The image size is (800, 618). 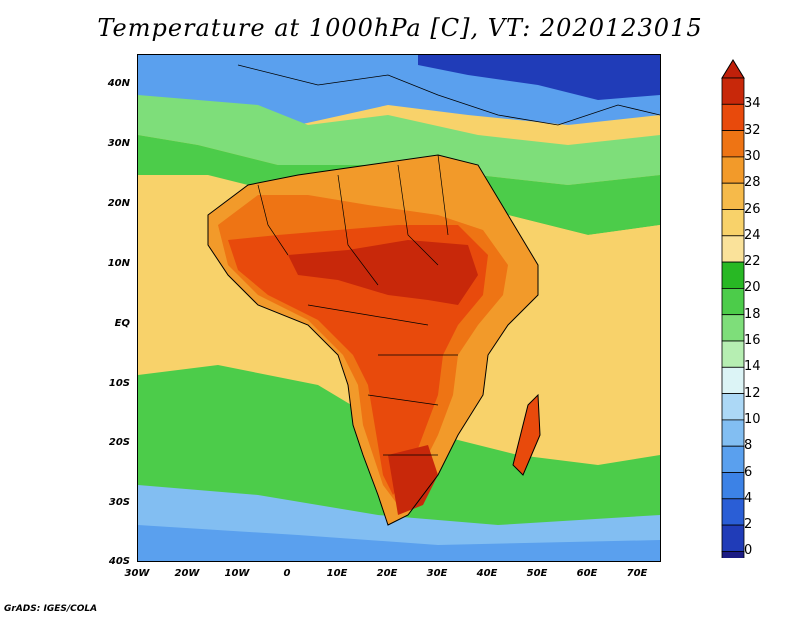 What do you see at coordinates (748, 525) in the screenshot?
I see `colorbar-tick-label: 2` at bounding box center [748, 525].